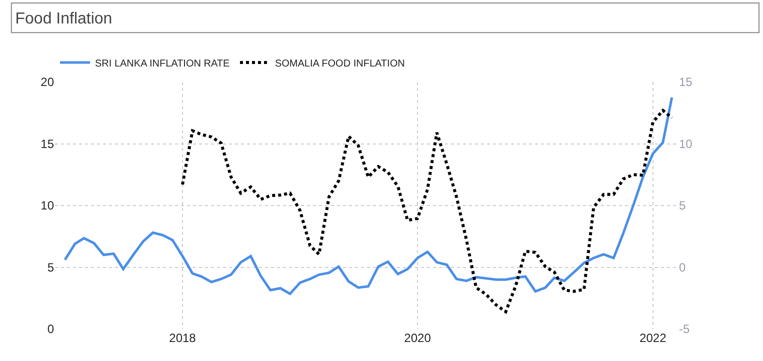 This screenshot has height=361, width=763. Describe the element at coordinates (339, 64) in the screenshot. I see `legend-label: SOMALIA FOOD INFLATION` at that location.